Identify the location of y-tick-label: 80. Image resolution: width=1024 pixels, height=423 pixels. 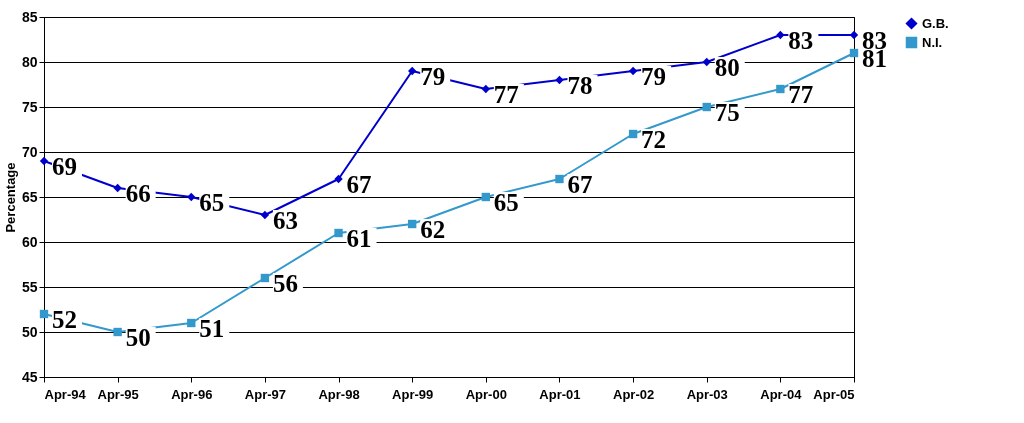
(29, 61).